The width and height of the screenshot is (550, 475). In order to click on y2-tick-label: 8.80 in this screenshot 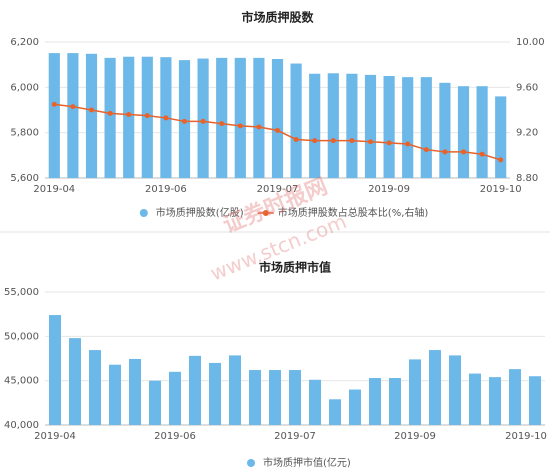, I will do `click(527, 178)`.